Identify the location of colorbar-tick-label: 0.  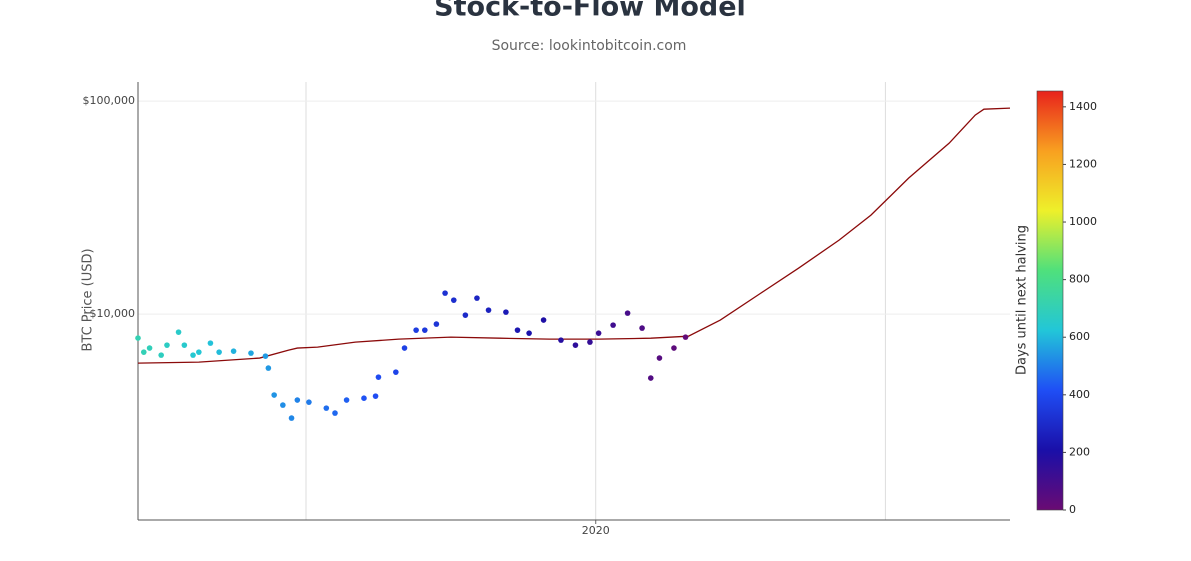
(1072, 509).